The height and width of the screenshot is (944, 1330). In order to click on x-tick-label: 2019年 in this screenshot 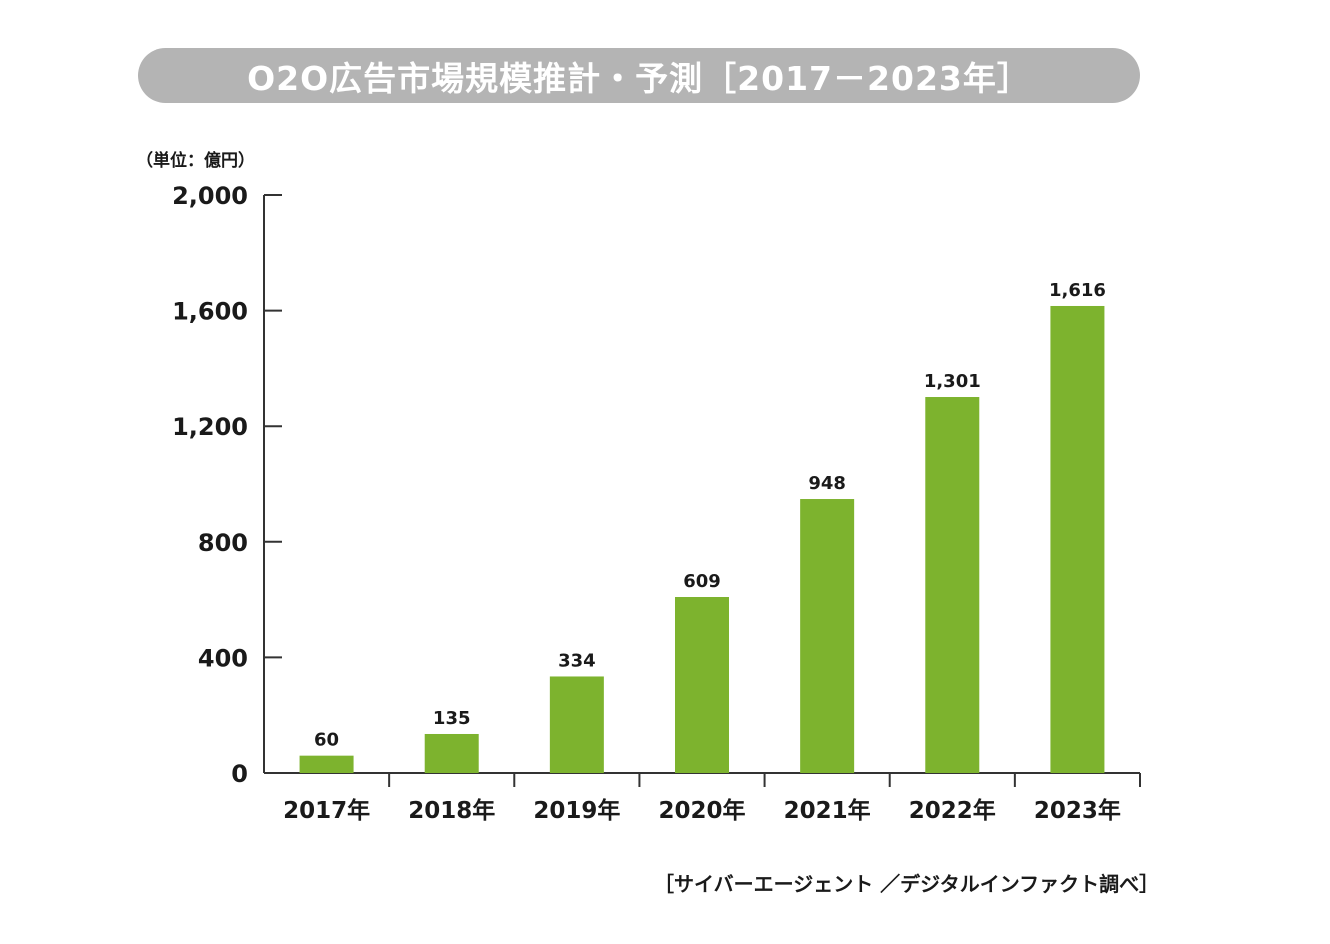, I will do `click(576, 810)`.